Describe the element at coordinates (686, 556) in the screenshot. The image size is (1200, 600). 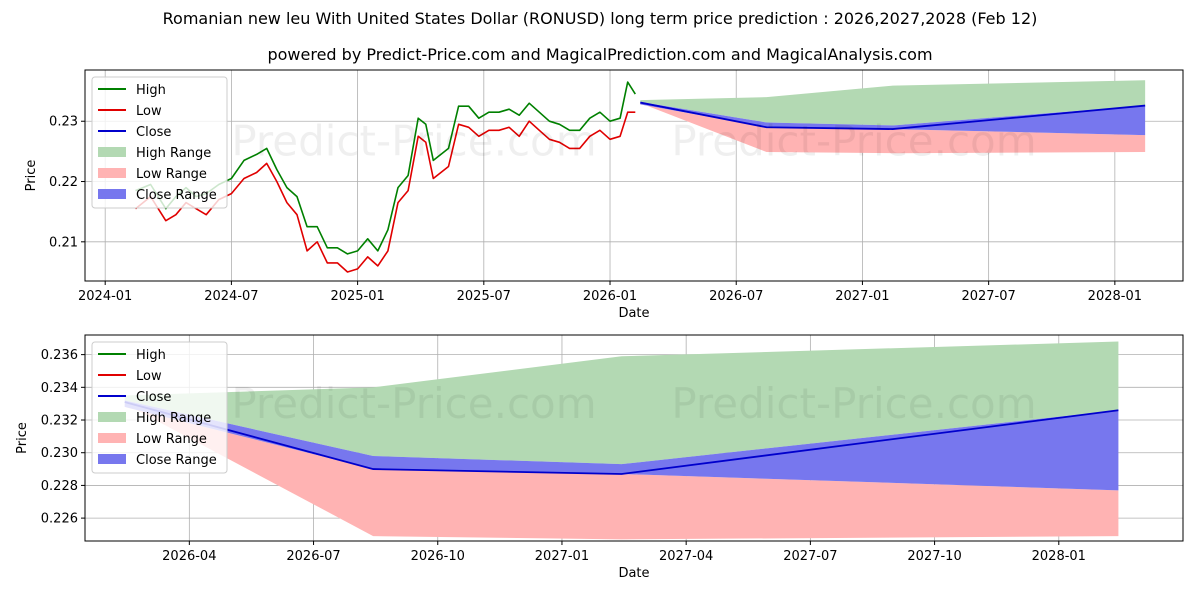
I see `x-tick-label: 2027-04` at that location.